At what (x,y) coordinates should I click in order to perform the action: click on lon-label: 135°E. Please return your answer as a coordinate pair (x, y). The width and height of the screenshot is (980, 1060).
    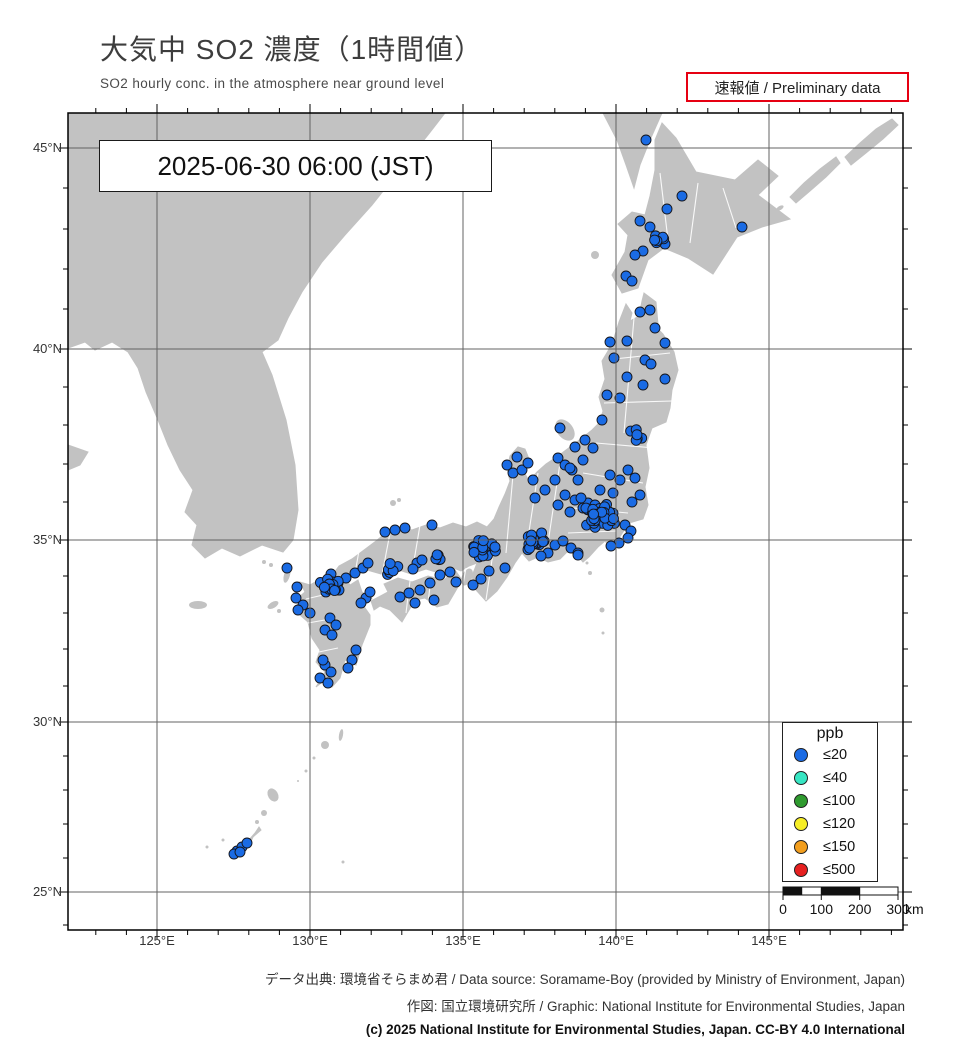
    Looking at the image, I should click on (463, 940).